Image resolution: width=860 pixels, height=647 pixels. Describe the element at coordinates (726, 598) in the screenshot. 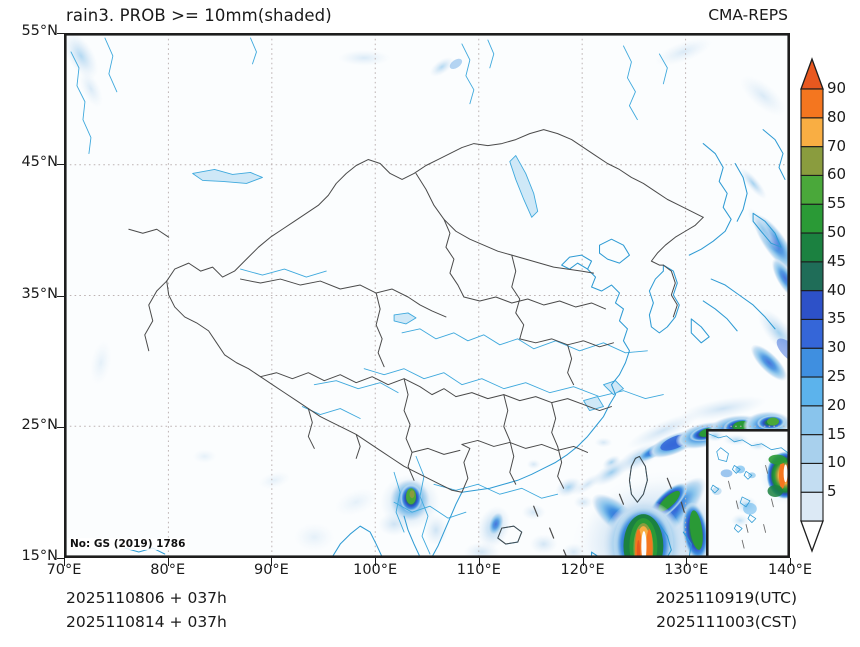

I see `footer-valid-time-utc: 2025110919(UTC)` at that location.